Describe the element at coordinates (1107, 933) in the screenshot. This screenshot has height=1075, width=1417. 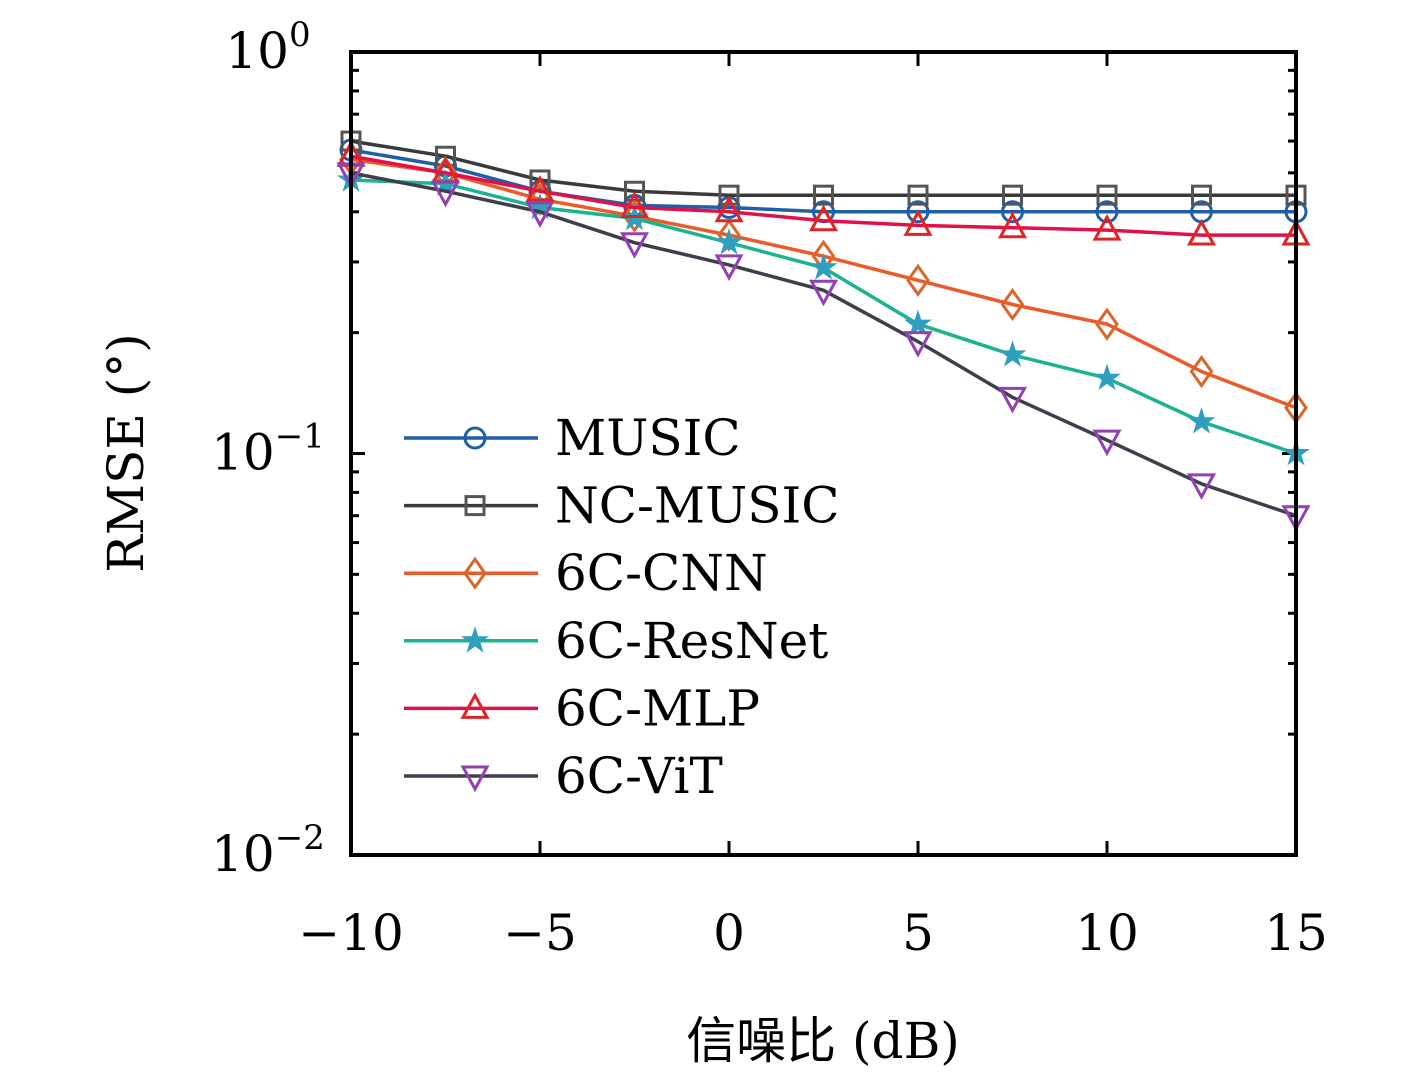
I see `x-tick-label: 10` at that location.